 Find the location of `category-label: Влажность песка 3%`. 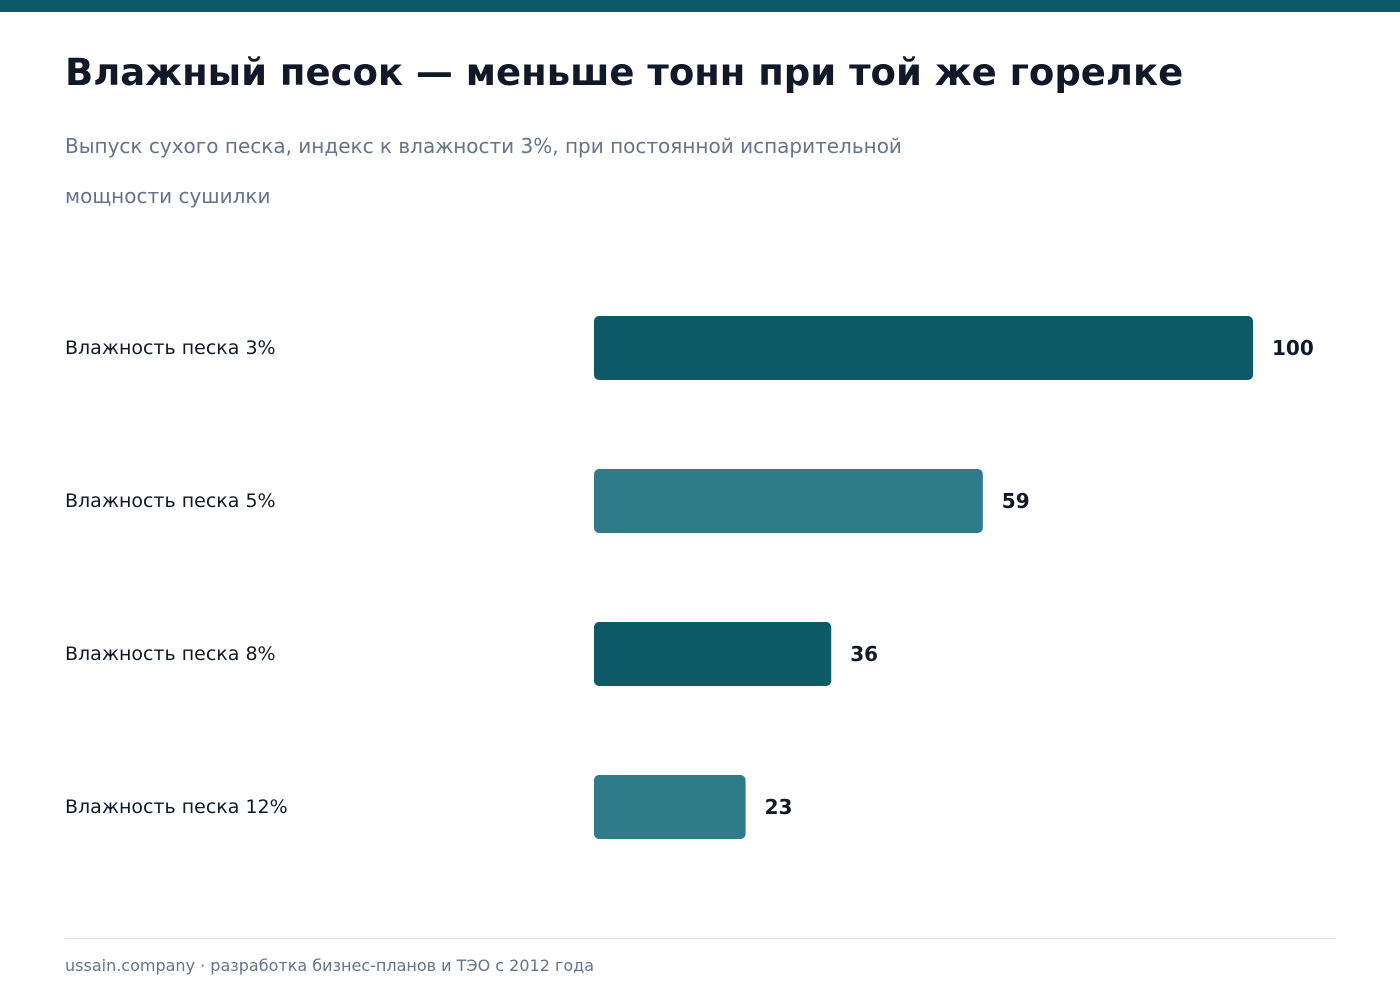

category-label: Влажность песка 3% is located at coordinates (170, 348).